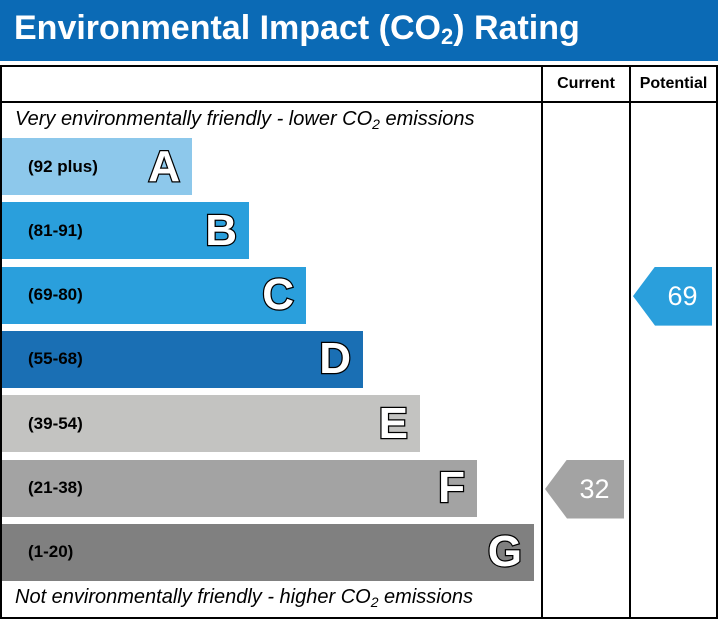  Describe the element at coordinates (594, 488) in the screenshot. I see `current-rating-value: 32` at that location.